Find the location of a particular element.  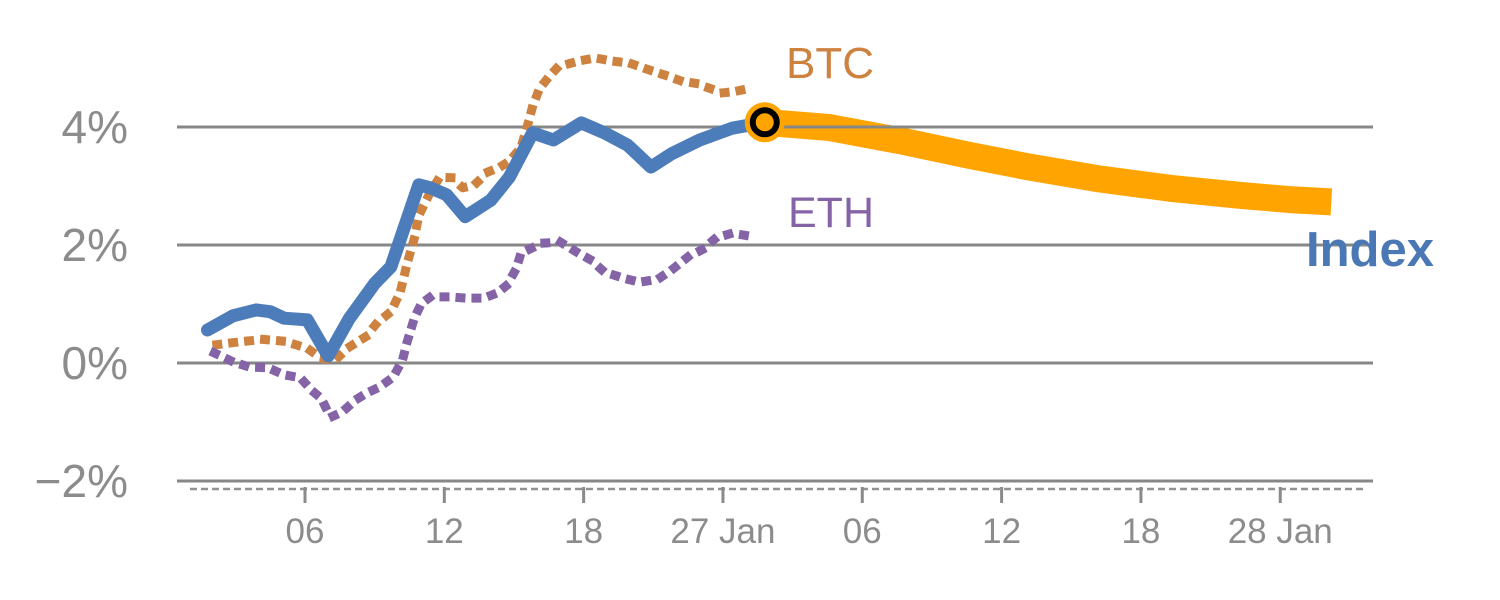

x-tick-label-27 Jan: 27 Jan is located at coordinates (722, 531).